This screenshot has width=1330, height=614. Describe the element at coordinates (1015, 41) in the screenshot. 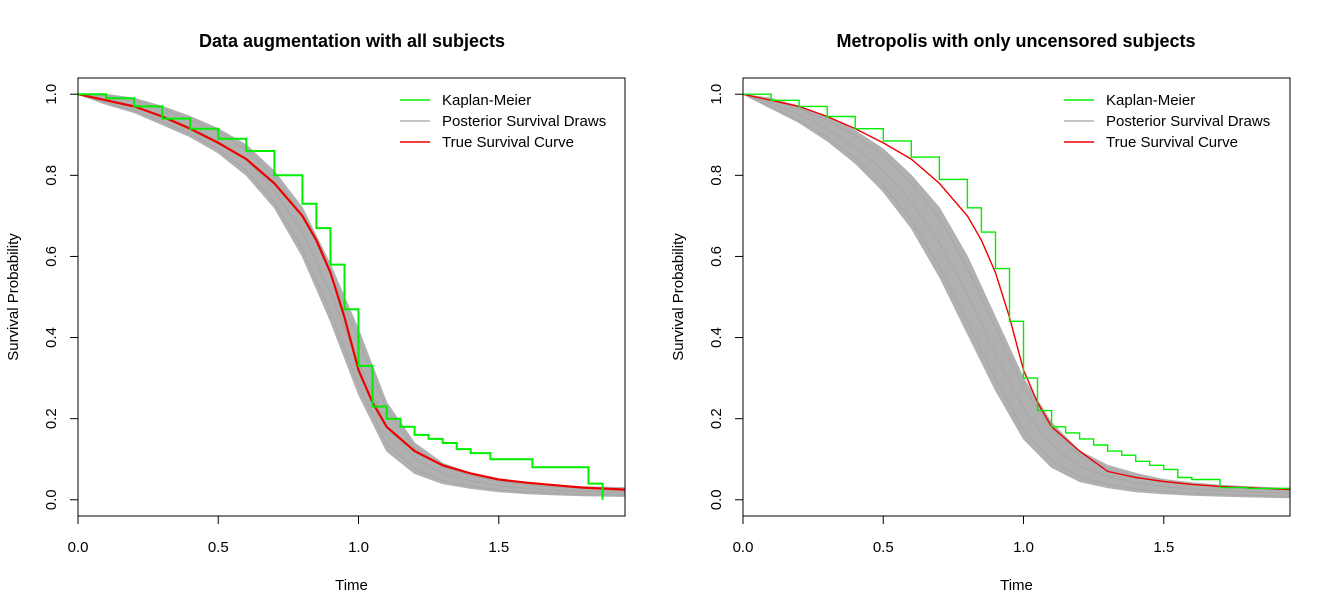

I see `chart-title: Metropolis with only uncensored subjects` at that location.